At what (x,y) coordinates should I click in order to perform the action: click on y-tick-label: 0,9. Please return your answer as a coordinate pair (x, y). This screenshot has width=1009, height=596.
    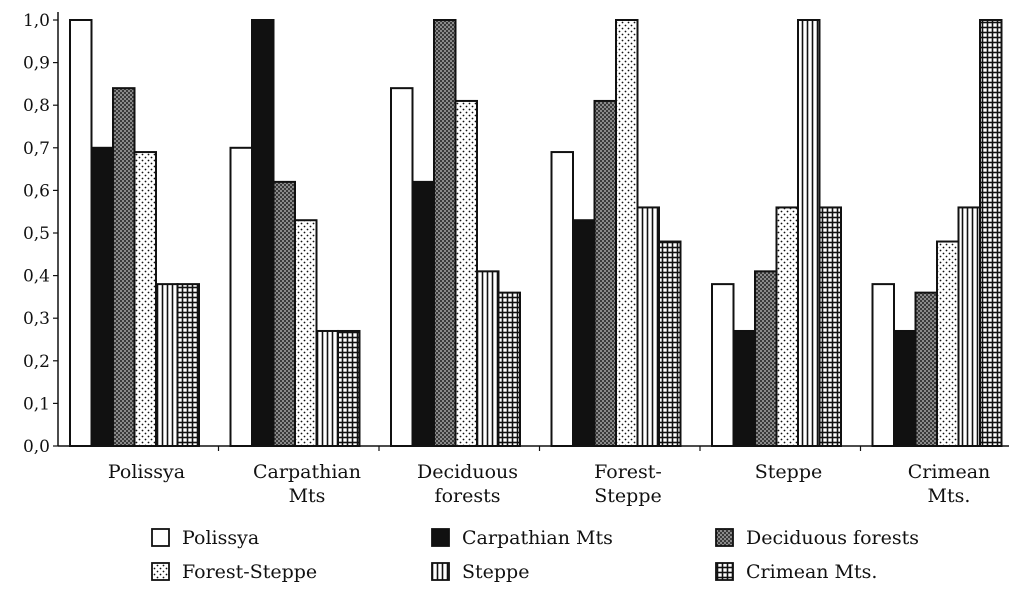
    Looking at the image, I should click on (36, 64).